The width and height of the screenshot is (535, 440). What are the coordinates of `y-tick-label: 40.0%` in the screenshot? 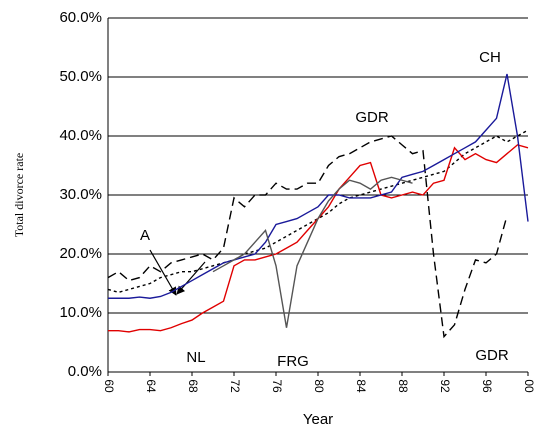 It's located at (80, 135).